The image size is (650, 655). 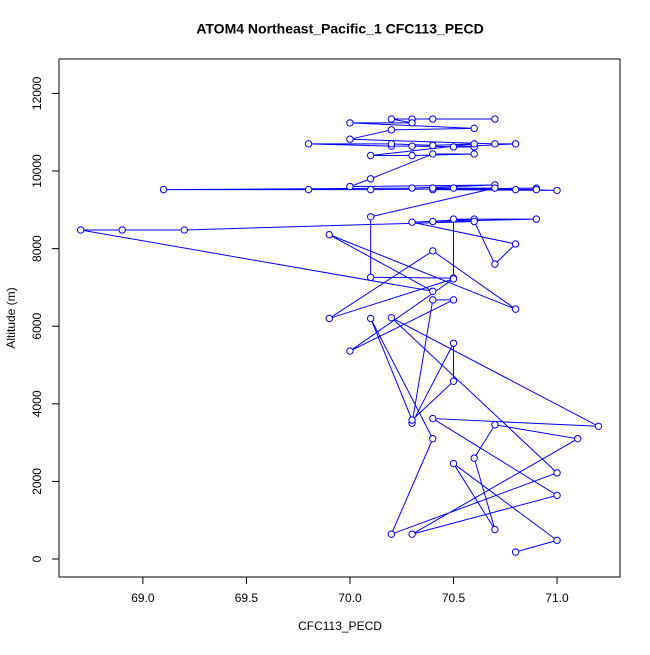 I want to click on x-tick-label: 70.5, so click(x=454, y=598).